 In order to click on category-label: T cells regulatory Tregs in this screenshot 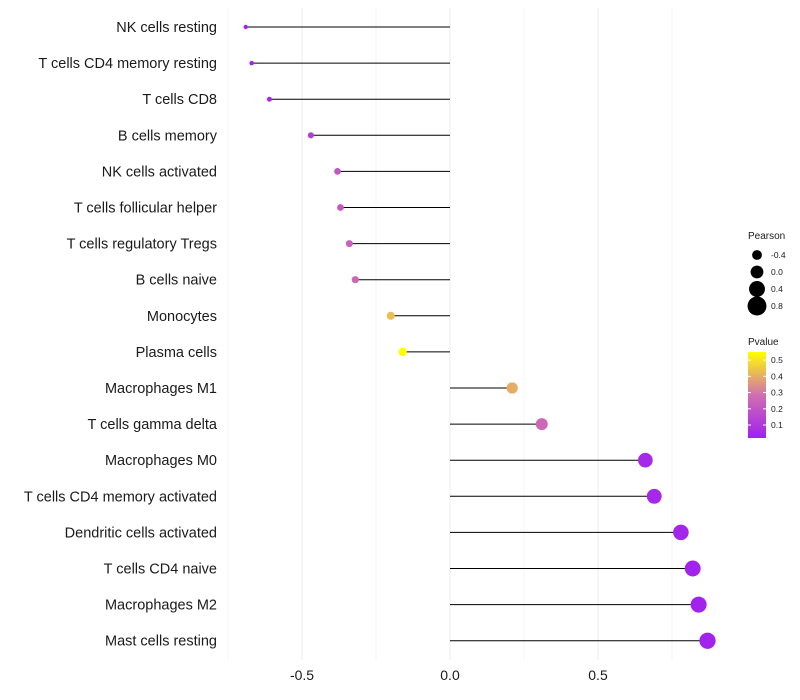, I will do `click(142, 245)`.